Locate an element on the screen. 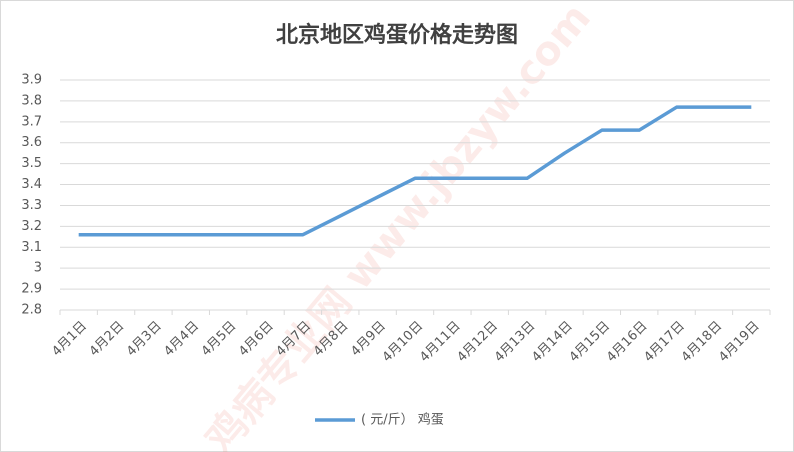 The width and height of the screenshot is (794, 452). y-tick-label: 2.8 is located at coordinates (31, 310).